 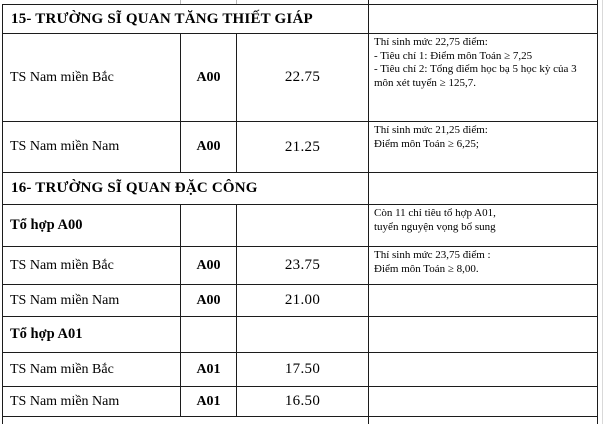 I want to click on partial-note-cell, so click(x=483, y=420).